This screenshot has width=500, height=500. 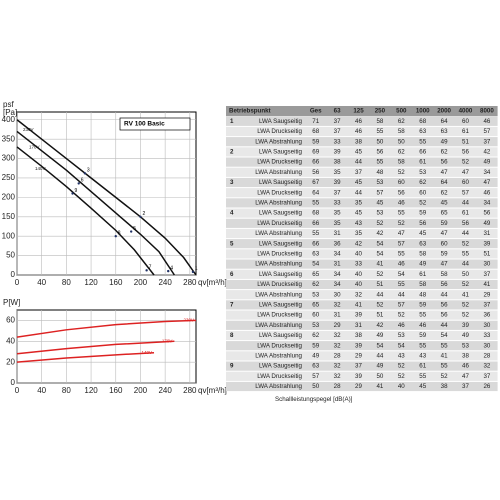 What do you see at coordinates (232, 121) in the screenshot?
I see `table-point: 1` at bounding box center [232, 121].